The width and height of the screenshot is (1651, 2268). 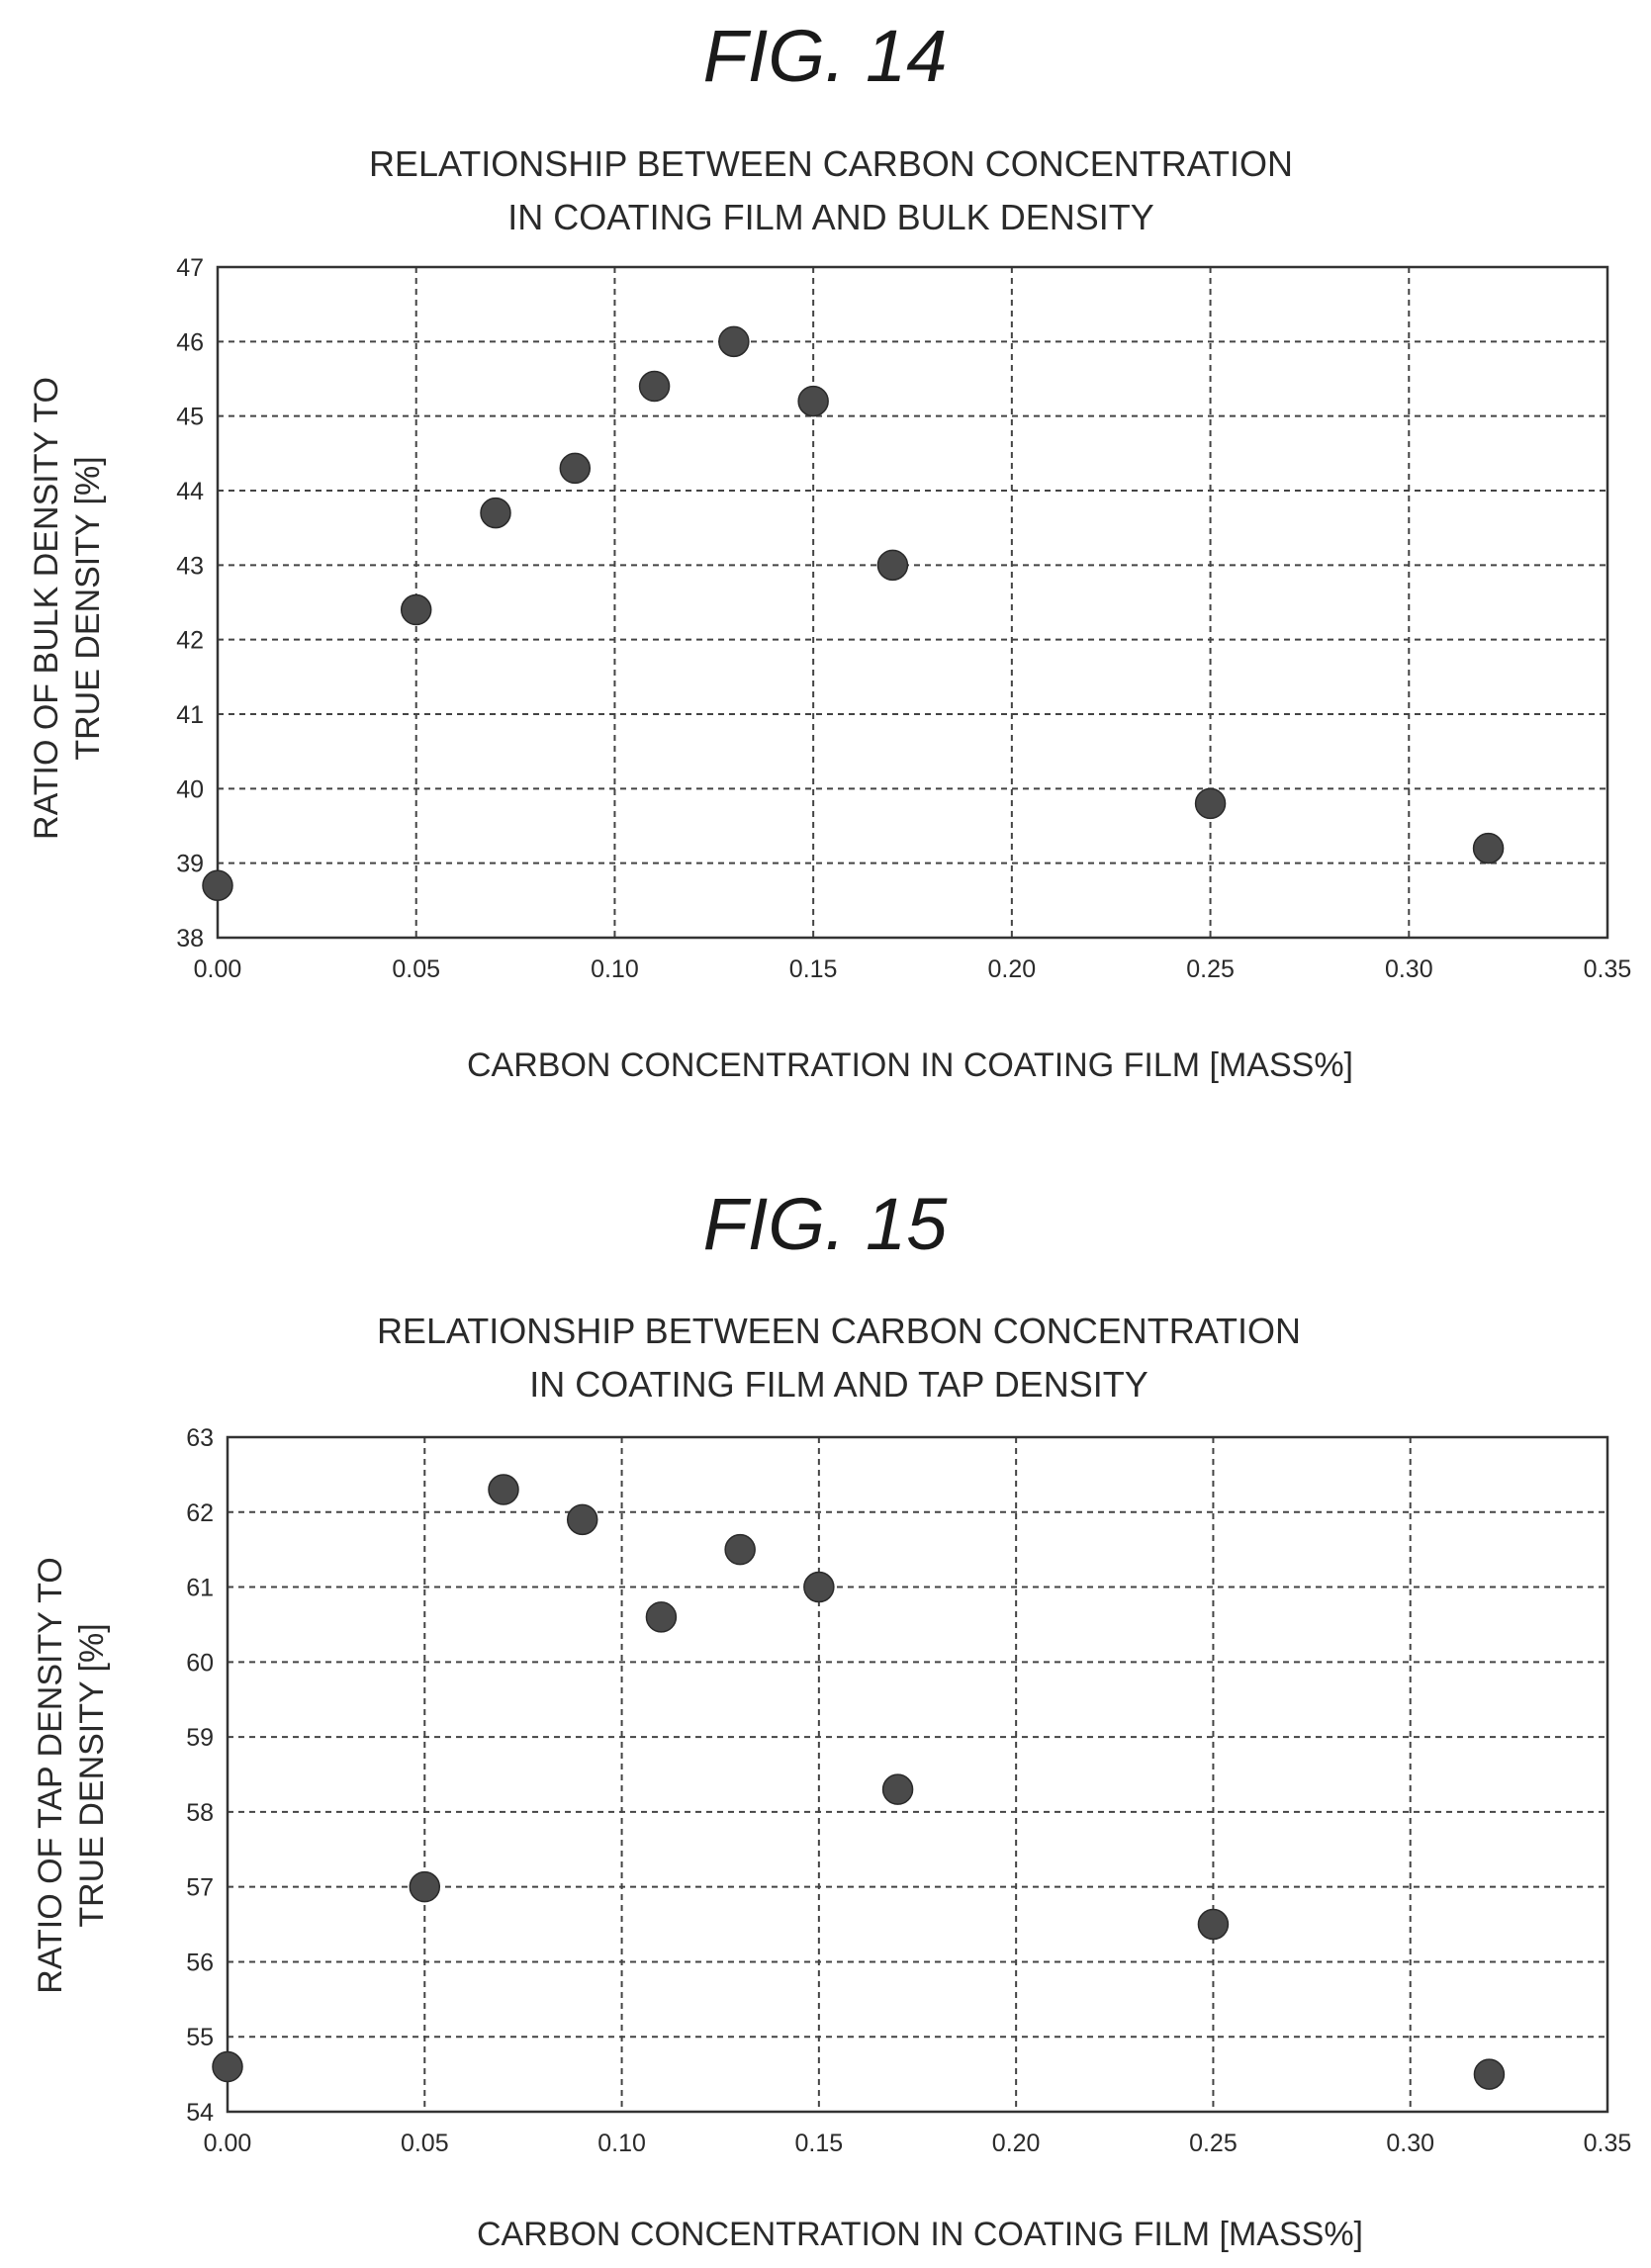 What do you see at coordinates (190, 603) in the screenshot?
I see `chart-14-y-tick-labels: 38 39 40 41 42 43 44 45 46 47` at bounding box center [190, 603].